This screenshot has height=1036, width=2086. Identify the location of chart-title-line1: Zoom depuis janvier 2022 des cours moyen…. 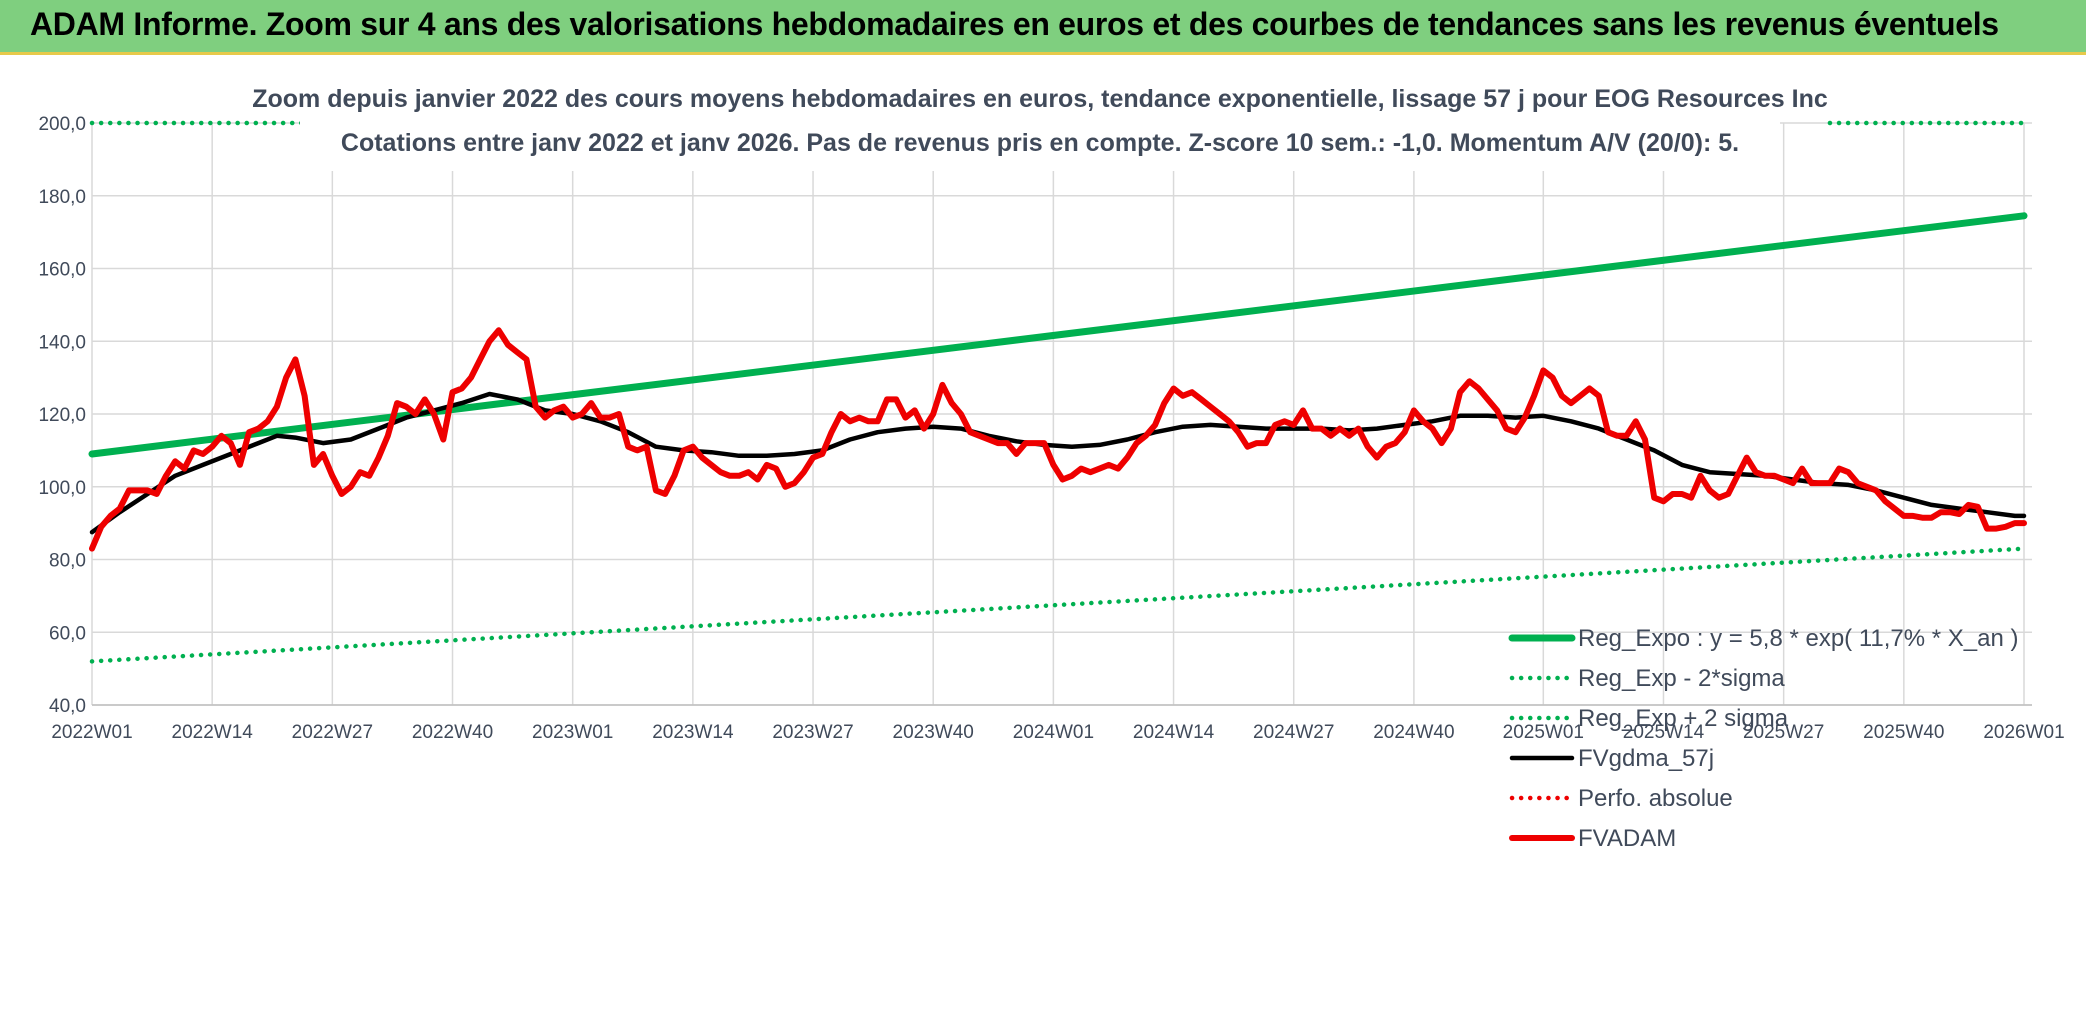
(1040, 99).